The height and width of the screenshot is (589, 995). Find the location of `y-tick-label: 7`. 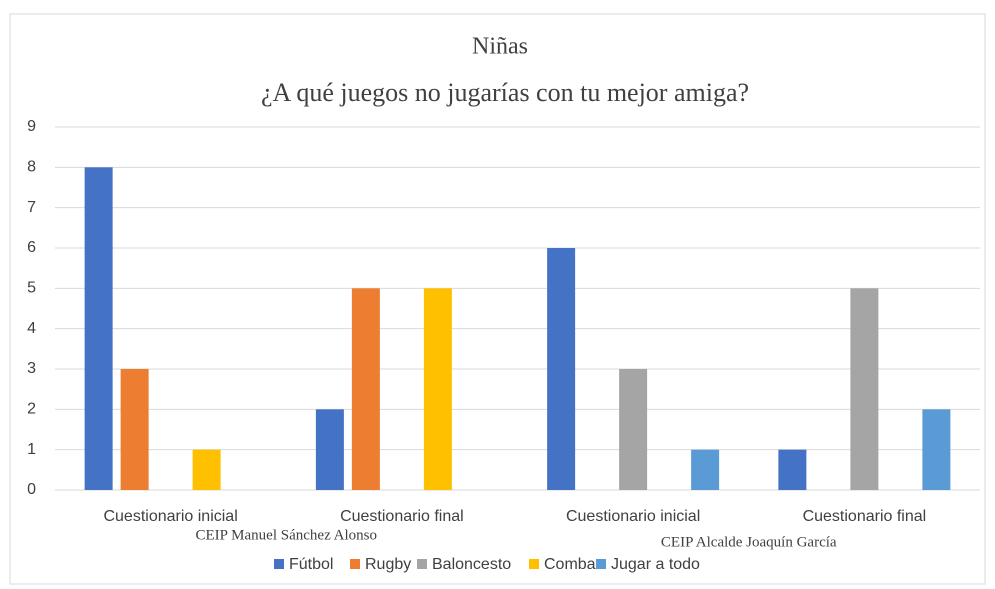

y-tick-label: 7 is located at coordinates (31, 207).